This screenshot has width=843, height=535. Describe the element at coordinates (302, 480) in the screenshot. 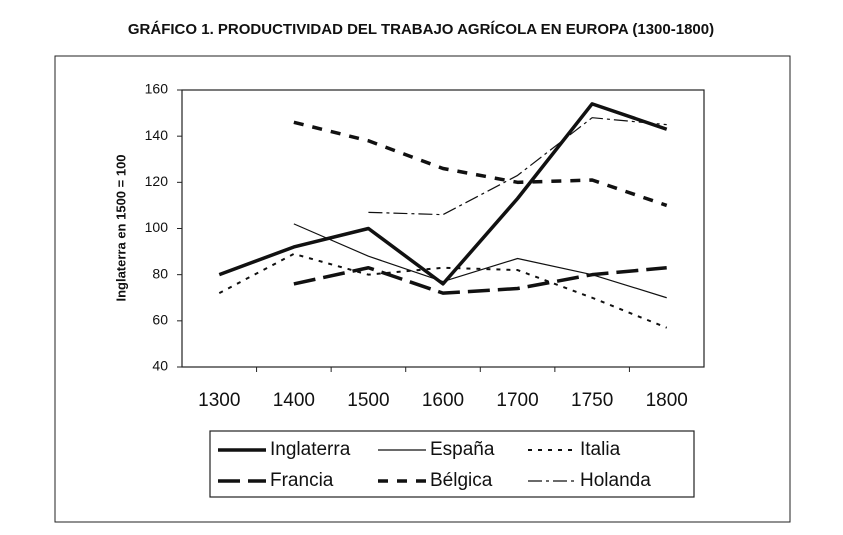

I see `legend-label: Francia` at that location.